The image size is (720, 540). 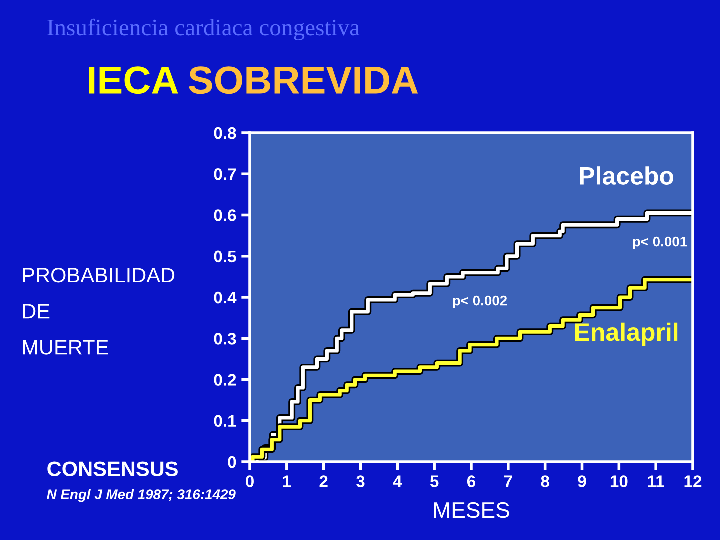 What do you see at coordinates (656, 482) in the screenshot?
I see `x-tick-label: 11` at bounding box center [656, 482].